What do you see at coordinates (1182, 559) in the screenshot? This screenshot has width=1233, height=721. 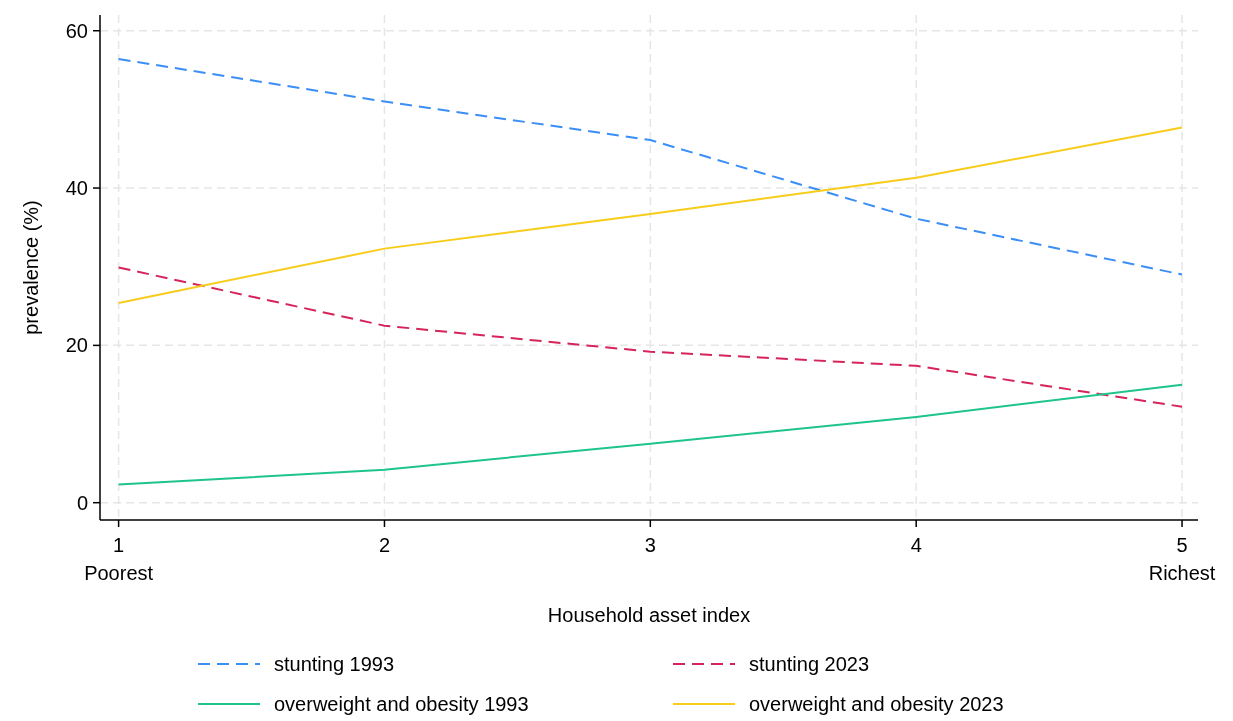 I see `x-tick-label: 5 Richest` at bounding box center [1182, 559].